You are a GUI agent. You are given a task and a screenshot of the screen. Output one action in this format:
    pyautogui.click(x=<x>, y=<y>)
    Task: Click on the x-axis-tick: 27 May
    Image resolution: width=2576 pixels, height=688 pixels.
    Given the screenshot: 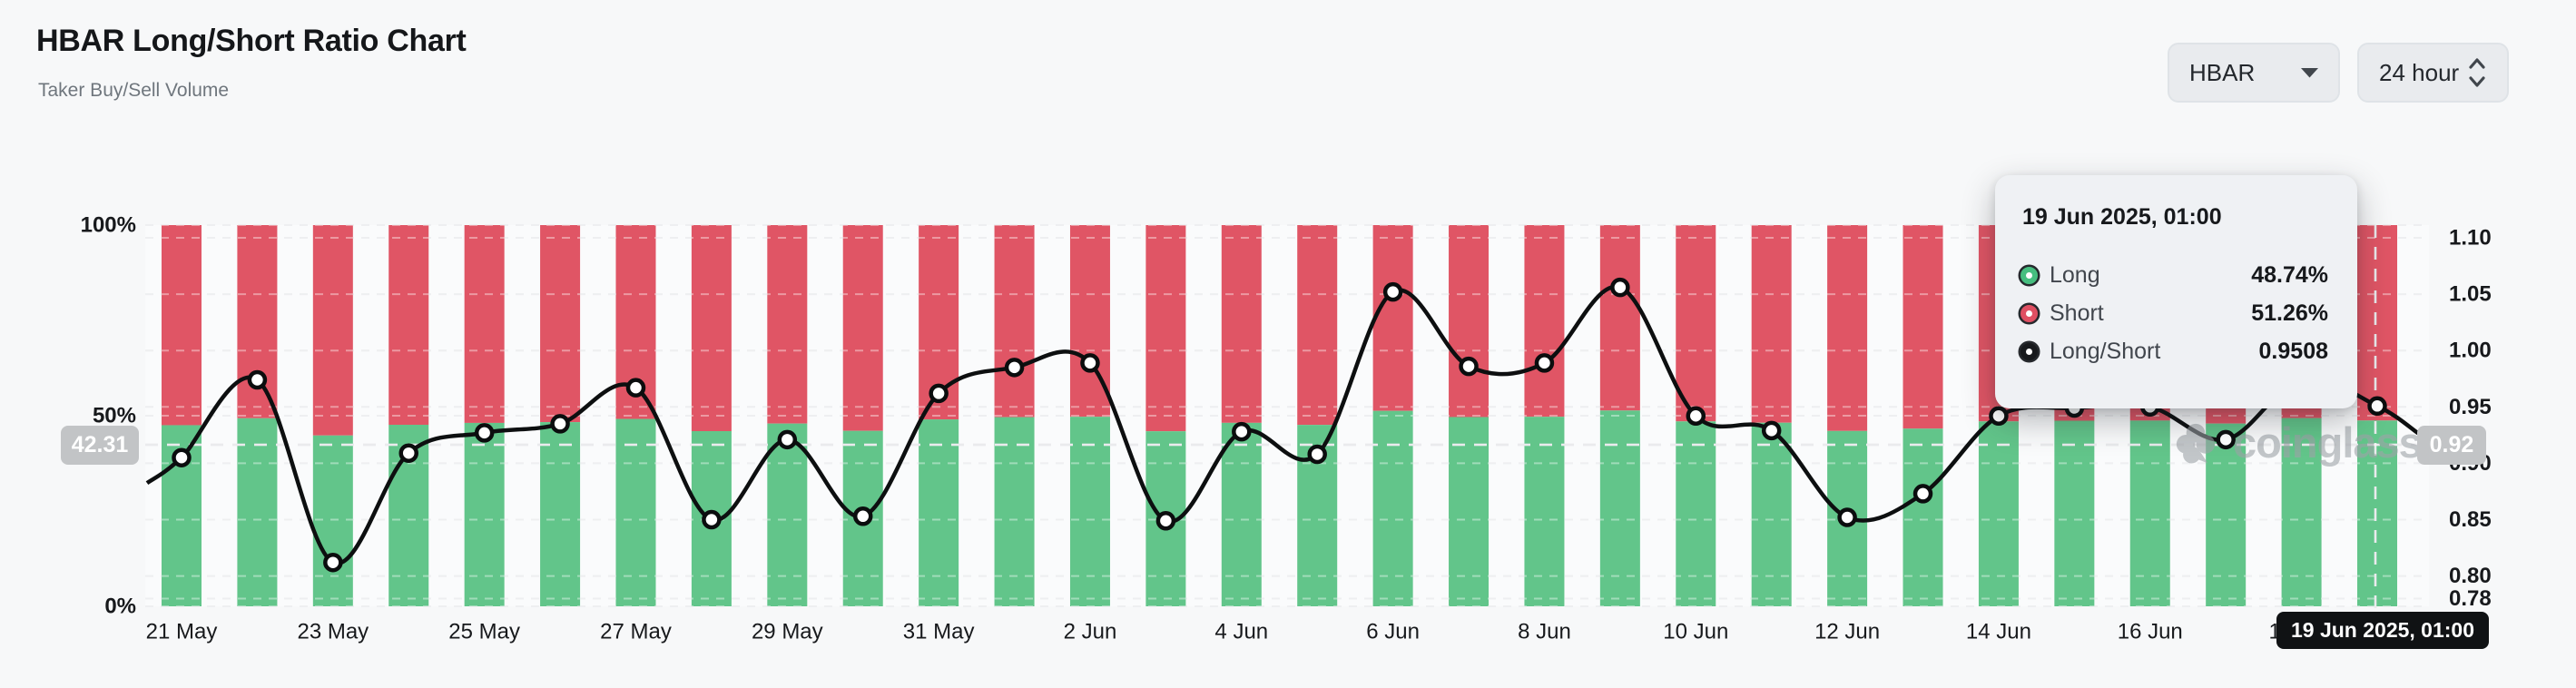 What is the action you would take?
    pyautogui.click(x=636, y=632)
    